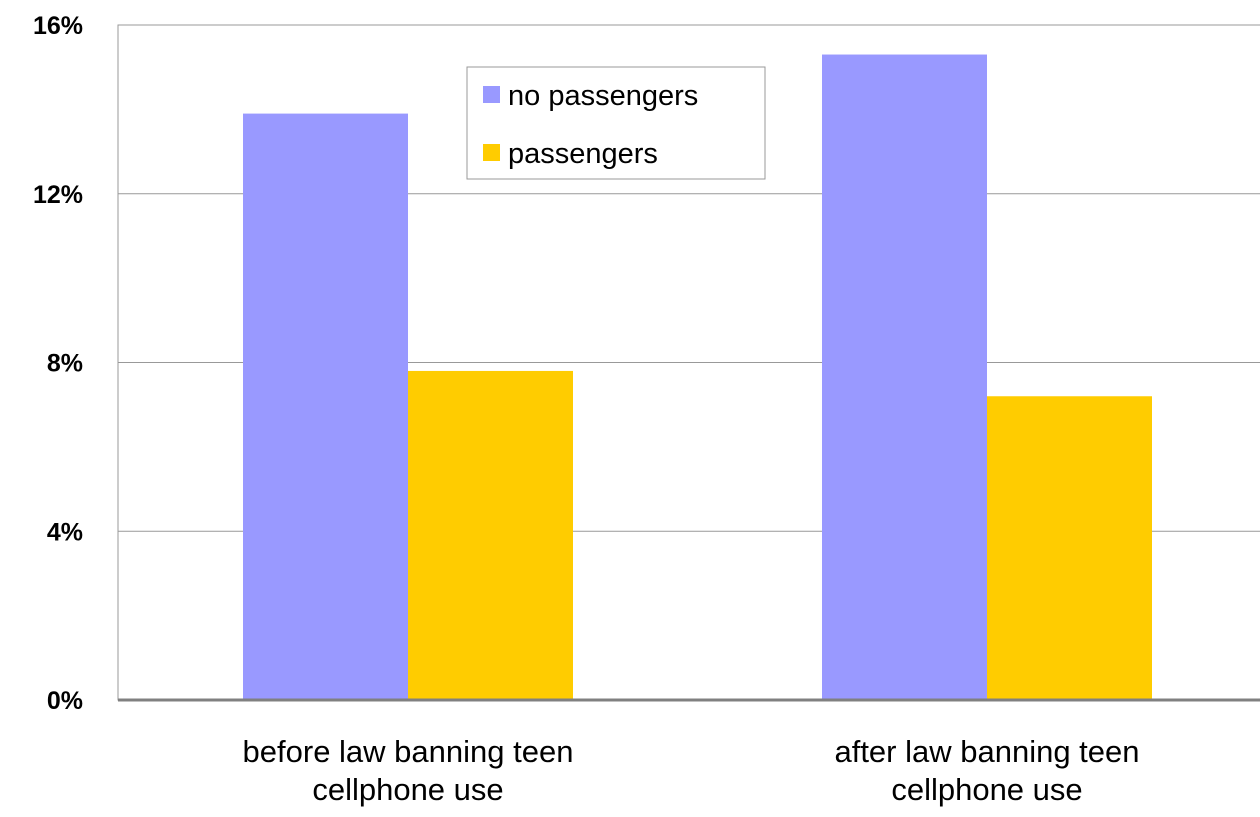 The height and width of the screenshot is (817, 1260). What do you see at coordinates (491, 152) in the screenshot?
I see `legend-swatch-passengers` at bounding box center [491, 152].